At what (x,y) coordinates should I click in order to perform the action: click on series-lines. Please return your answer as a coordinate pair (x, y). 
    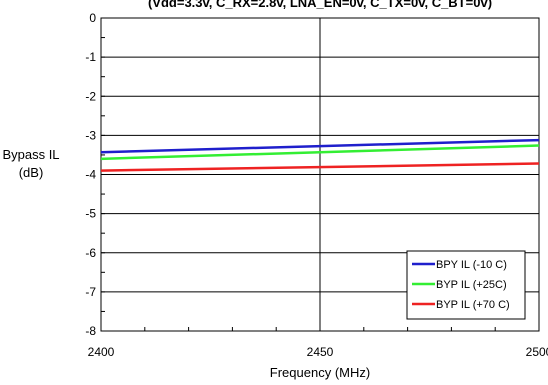
    Looking at the image, I should click on (320, 155).